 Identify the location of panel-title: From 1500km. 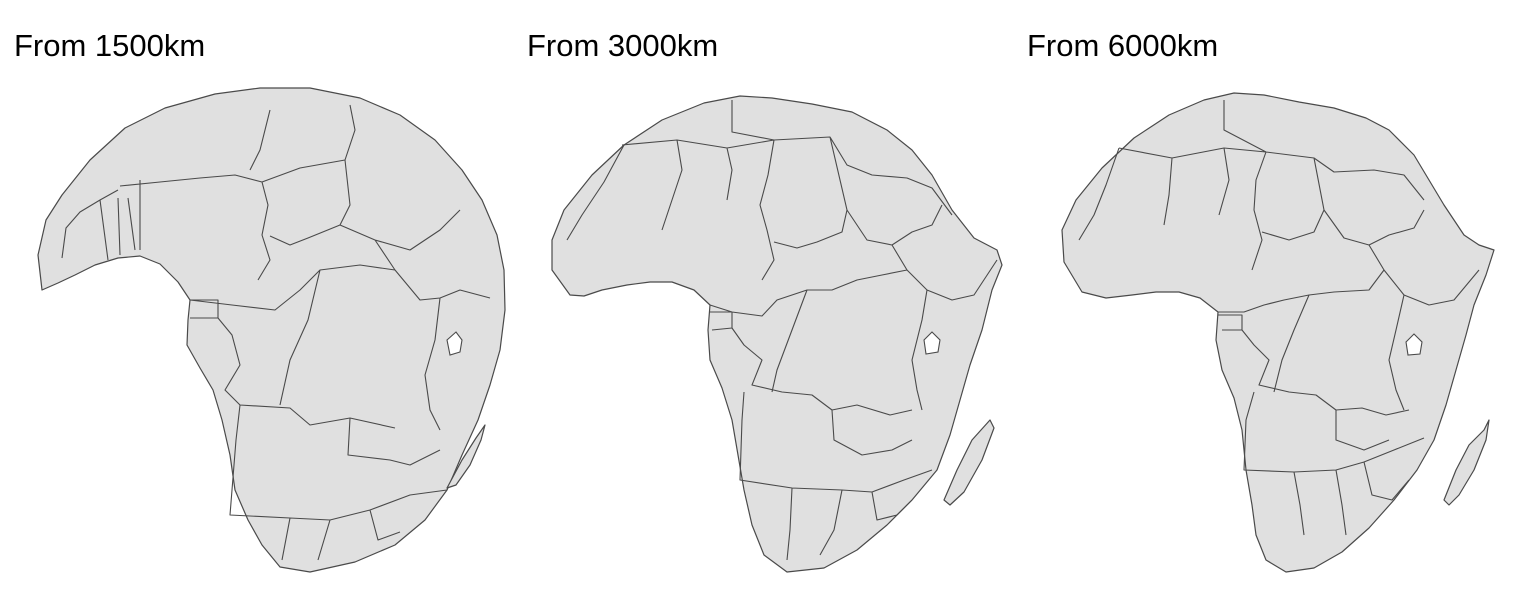
(110, 45).